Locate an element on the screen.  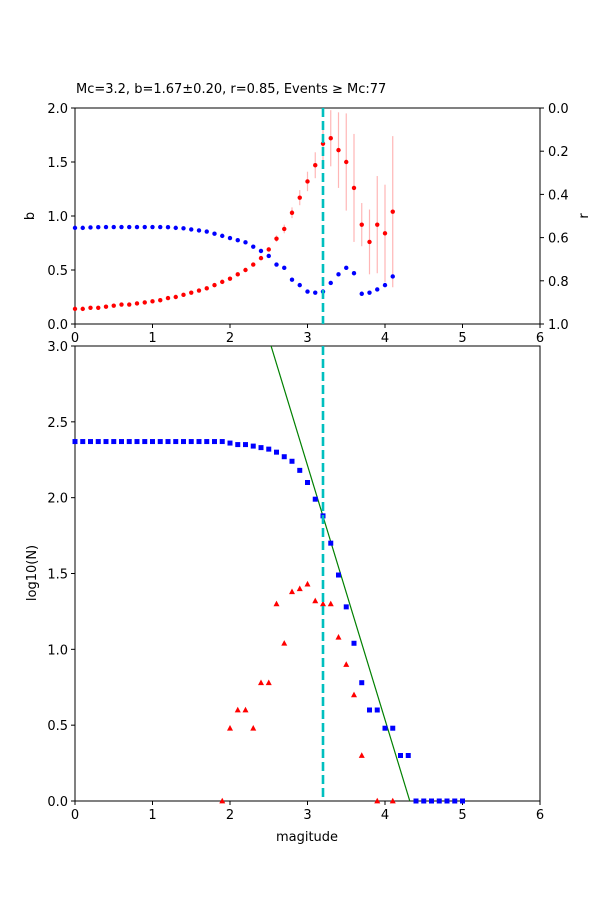
y-tick-label: 3.0 is located at coordinates (57, 347).